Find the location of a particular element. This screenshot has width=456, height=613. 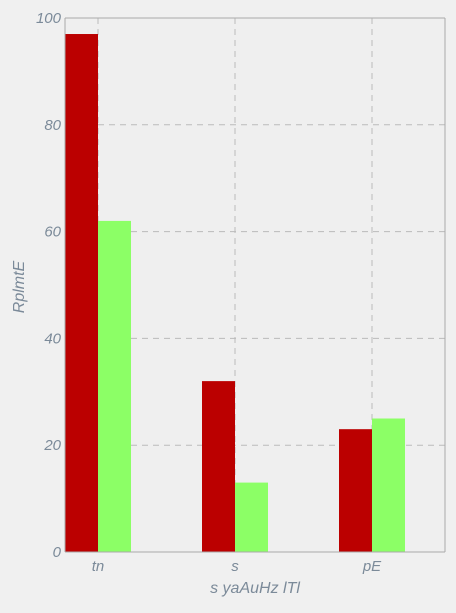

x-tick-label: s is located at coordinates (235, 566).